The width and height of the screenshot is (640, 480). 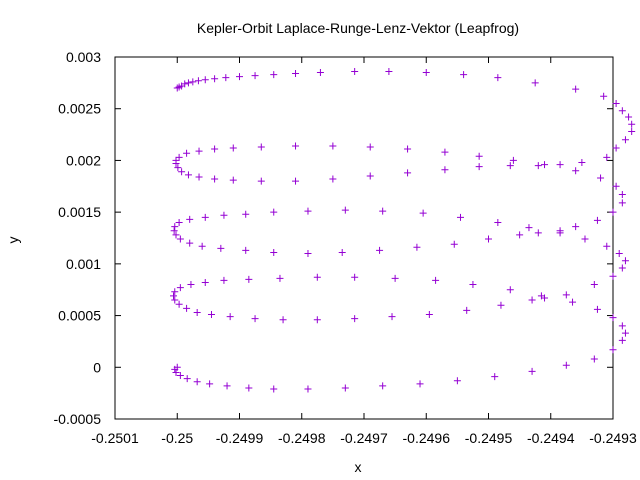 What do you see at coordinates (358, 467) in the screenshot?
I see `x-axis-label: x` at bounding box center [358, 467].